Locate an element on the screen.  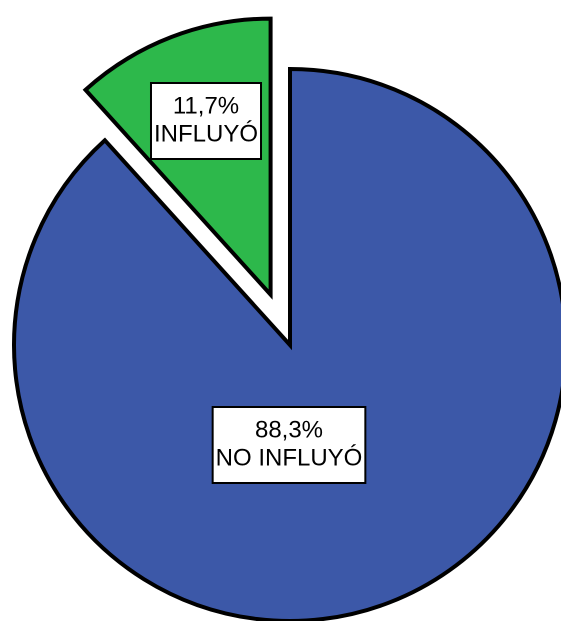
category-label: NO INFLUYÓ is located at coordinates (289, 457).